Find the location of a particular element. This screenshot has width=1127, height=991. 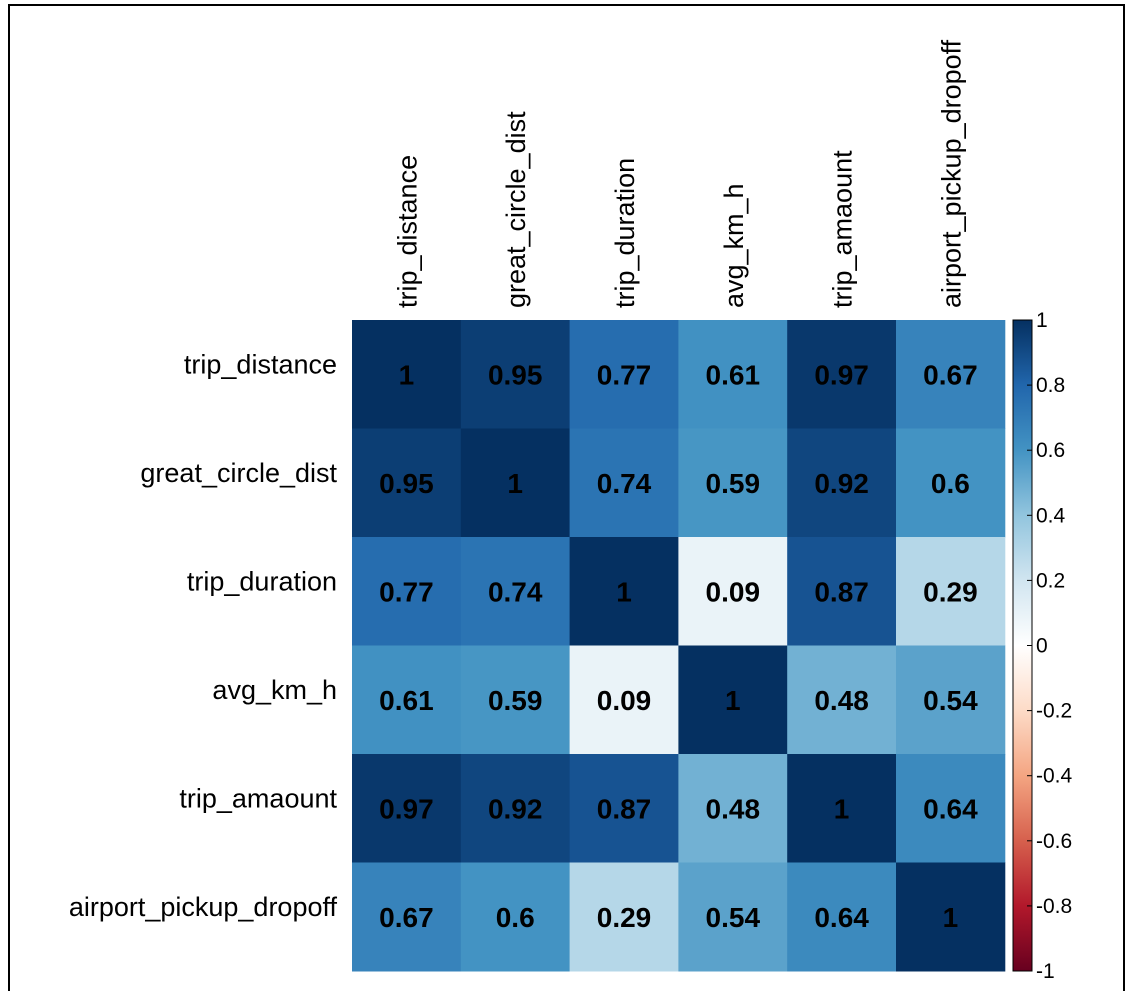

colorbar-tick-label: -0.8 is located at coordinates (1054, 906).